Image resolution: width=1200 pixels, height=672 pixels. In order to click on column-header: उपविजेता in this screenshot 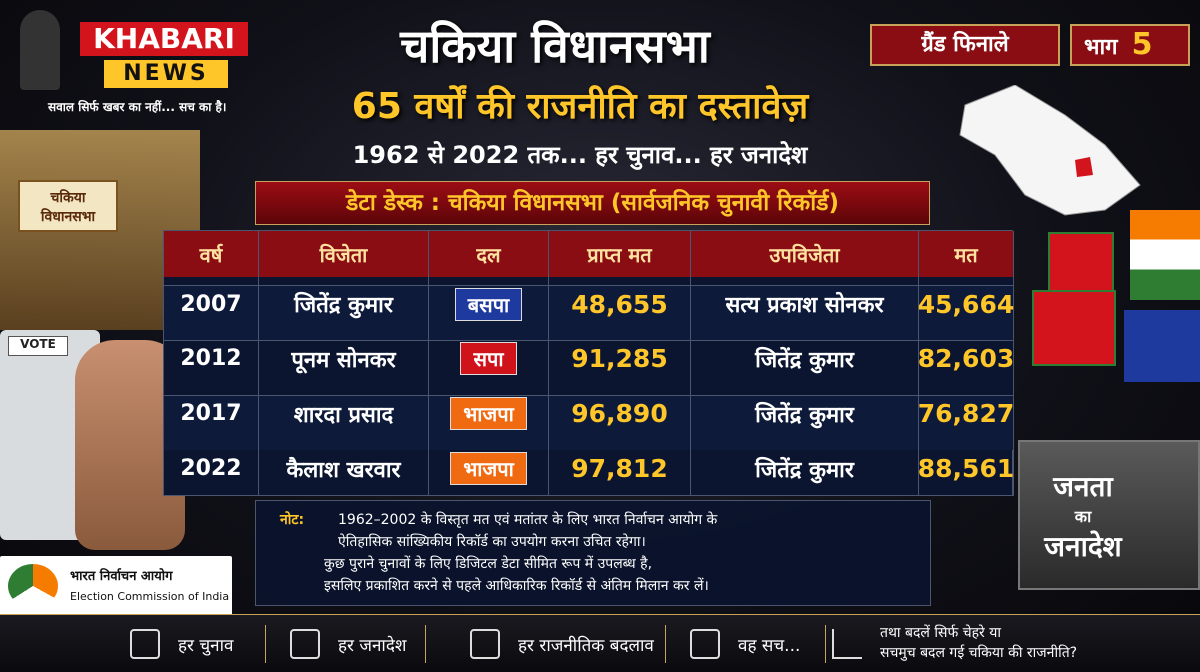, I will do `click(805, 254)`.